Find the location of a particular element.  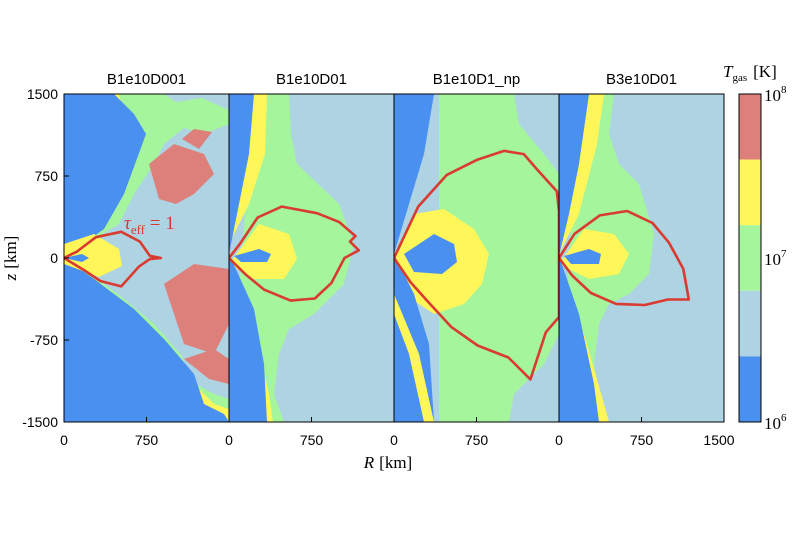

x-axis-symbol: R is located at coordinates (369, 462).